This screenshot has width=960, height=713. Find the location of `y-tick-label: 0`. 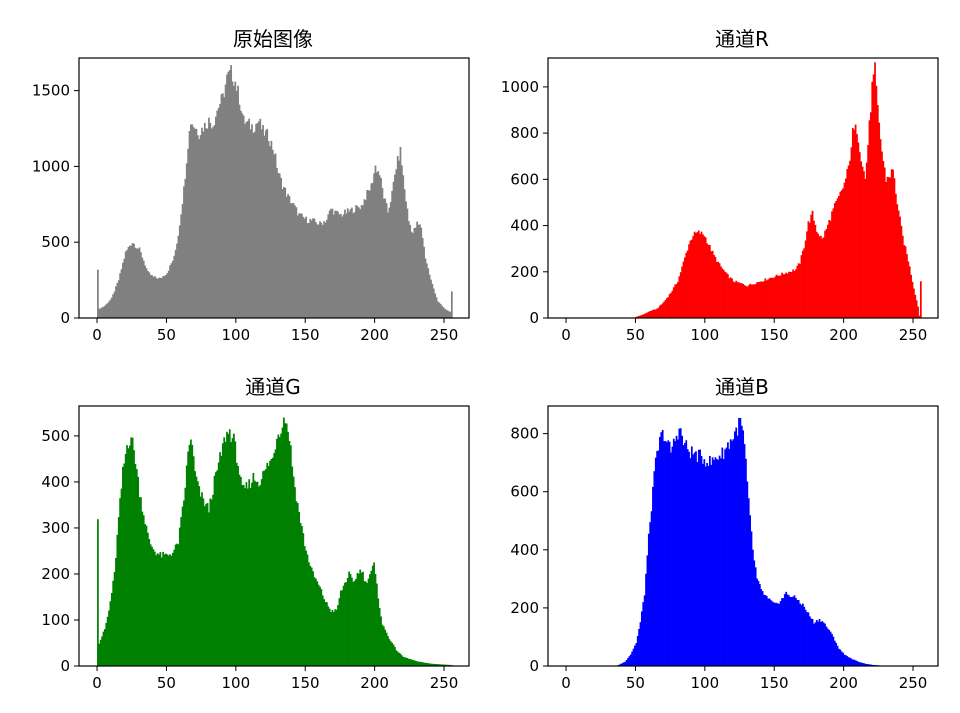

y-tick-label: 0 is located at coordinates (65, 666).